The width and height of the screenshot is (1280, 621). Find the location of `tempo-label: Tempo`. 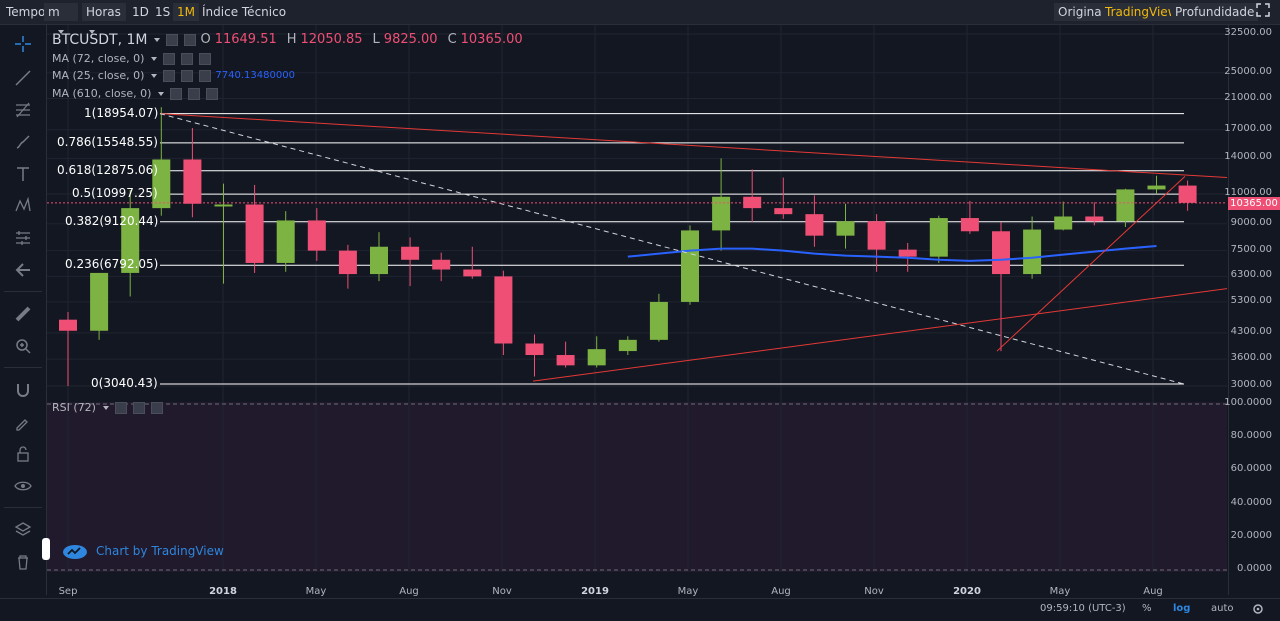

tempo-label: Tempo is located at coordinates (26, 12).